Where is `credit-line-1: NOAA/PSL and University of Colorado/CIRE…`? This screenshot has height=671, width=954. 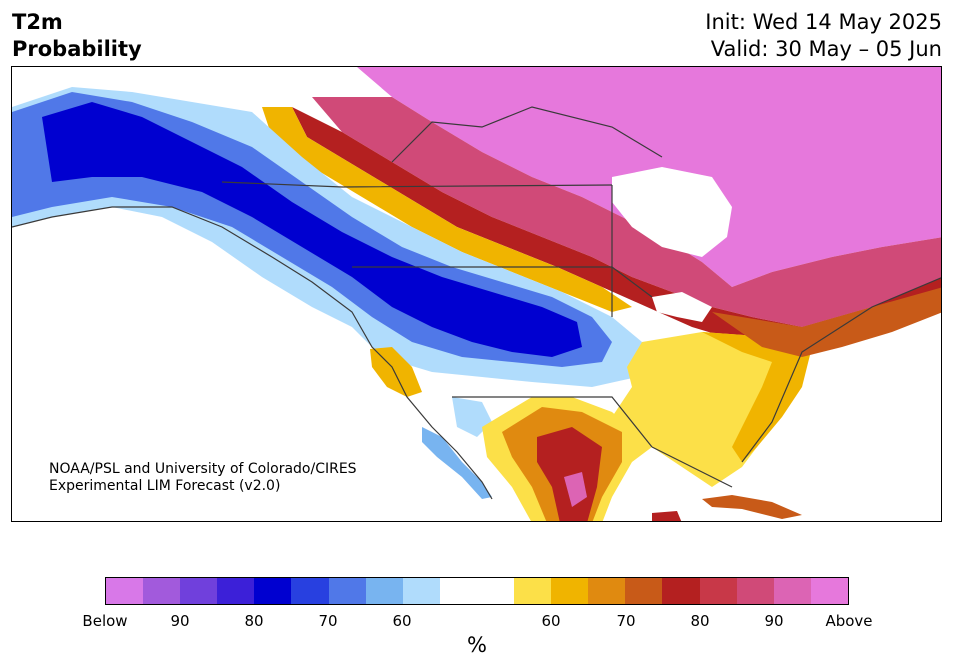
credit-line-1: NOAA/PSL and University of Colorado/CIRE… is located at coordinates (203, 469).